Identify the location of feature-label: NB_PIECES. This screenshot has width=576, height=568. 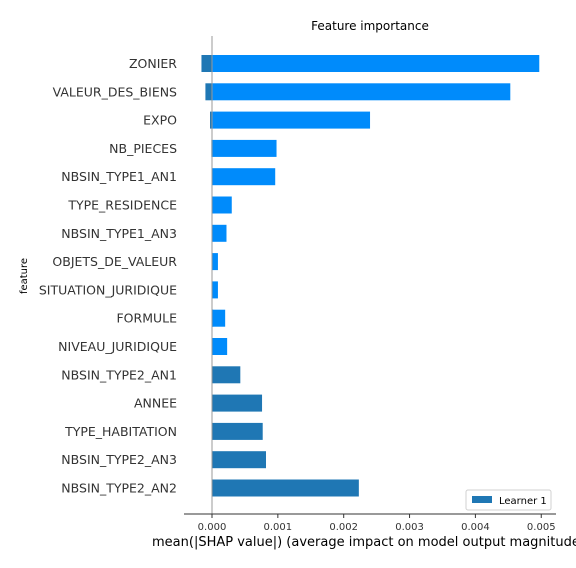
(143, 148).